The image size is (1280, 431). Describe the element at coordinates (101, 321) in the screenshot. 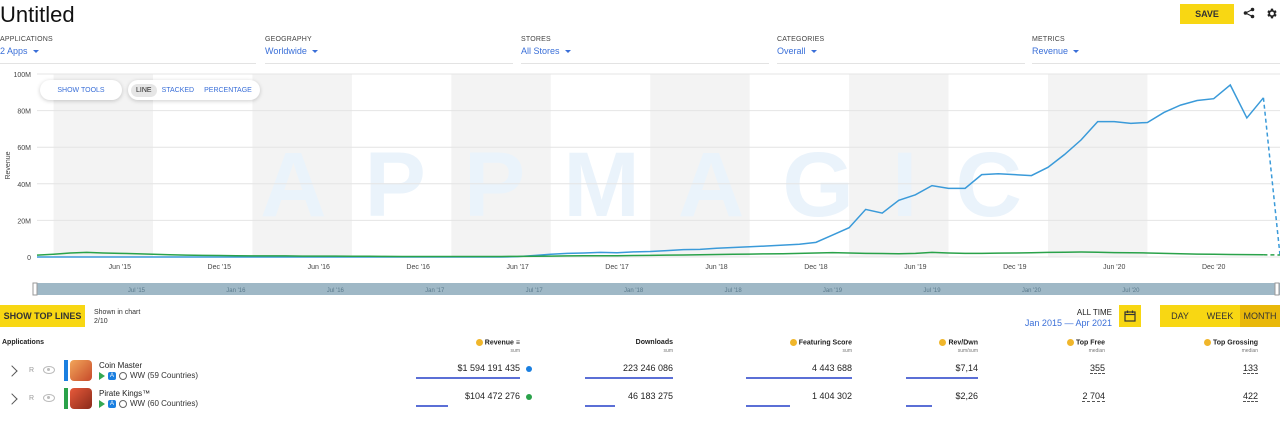

I see `shown-in-chart-value: 2/10` at that location.